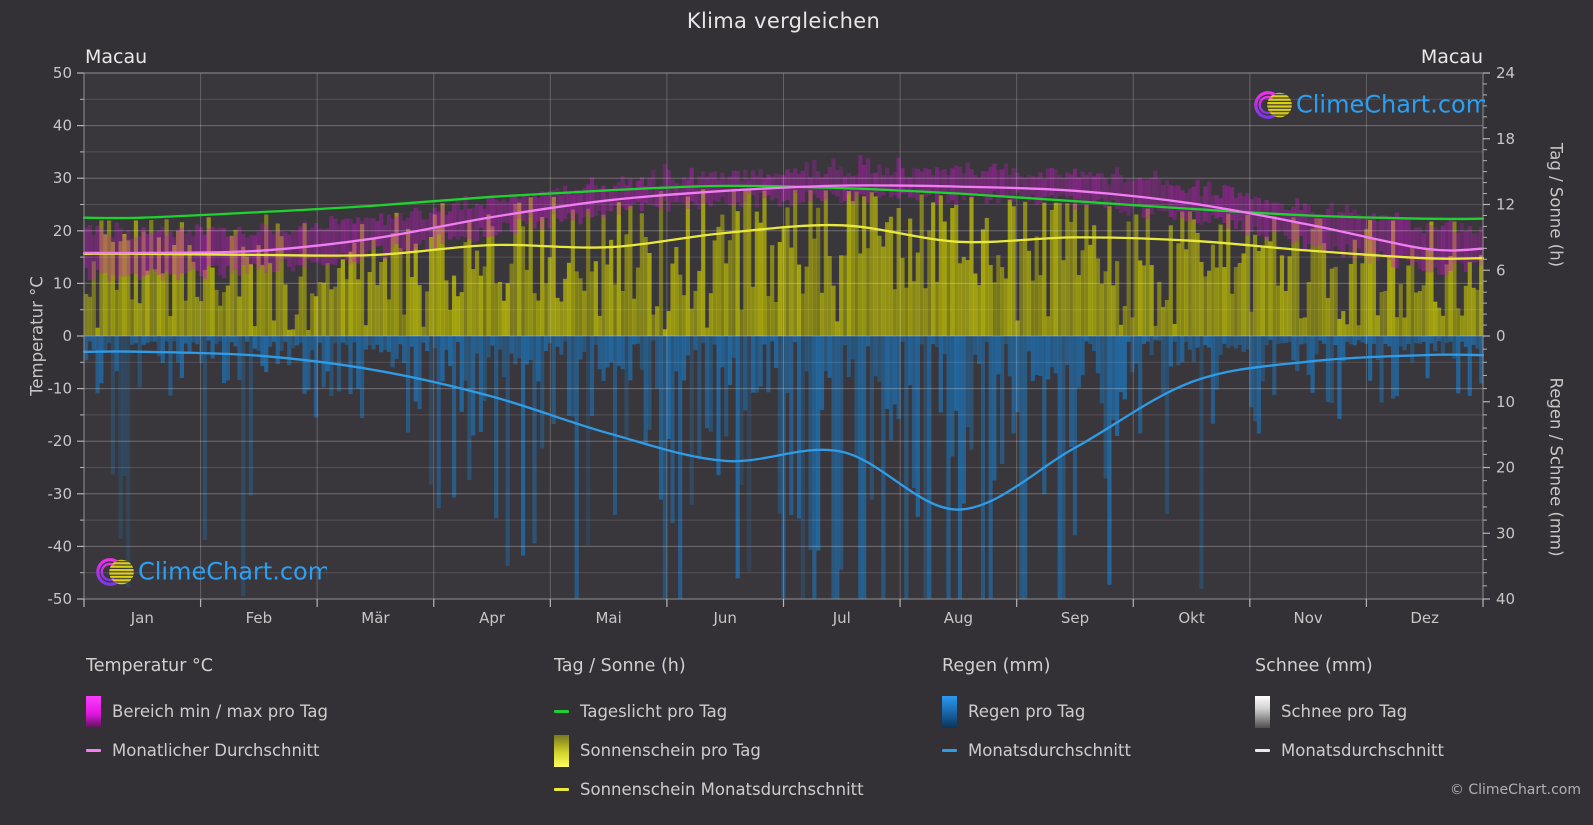 Image resolution: width=1593 pixels, height=825 pixels. Describe the element at coordinates (1191, 618) in the screenshot. I see `month-label: Okt` at that location.